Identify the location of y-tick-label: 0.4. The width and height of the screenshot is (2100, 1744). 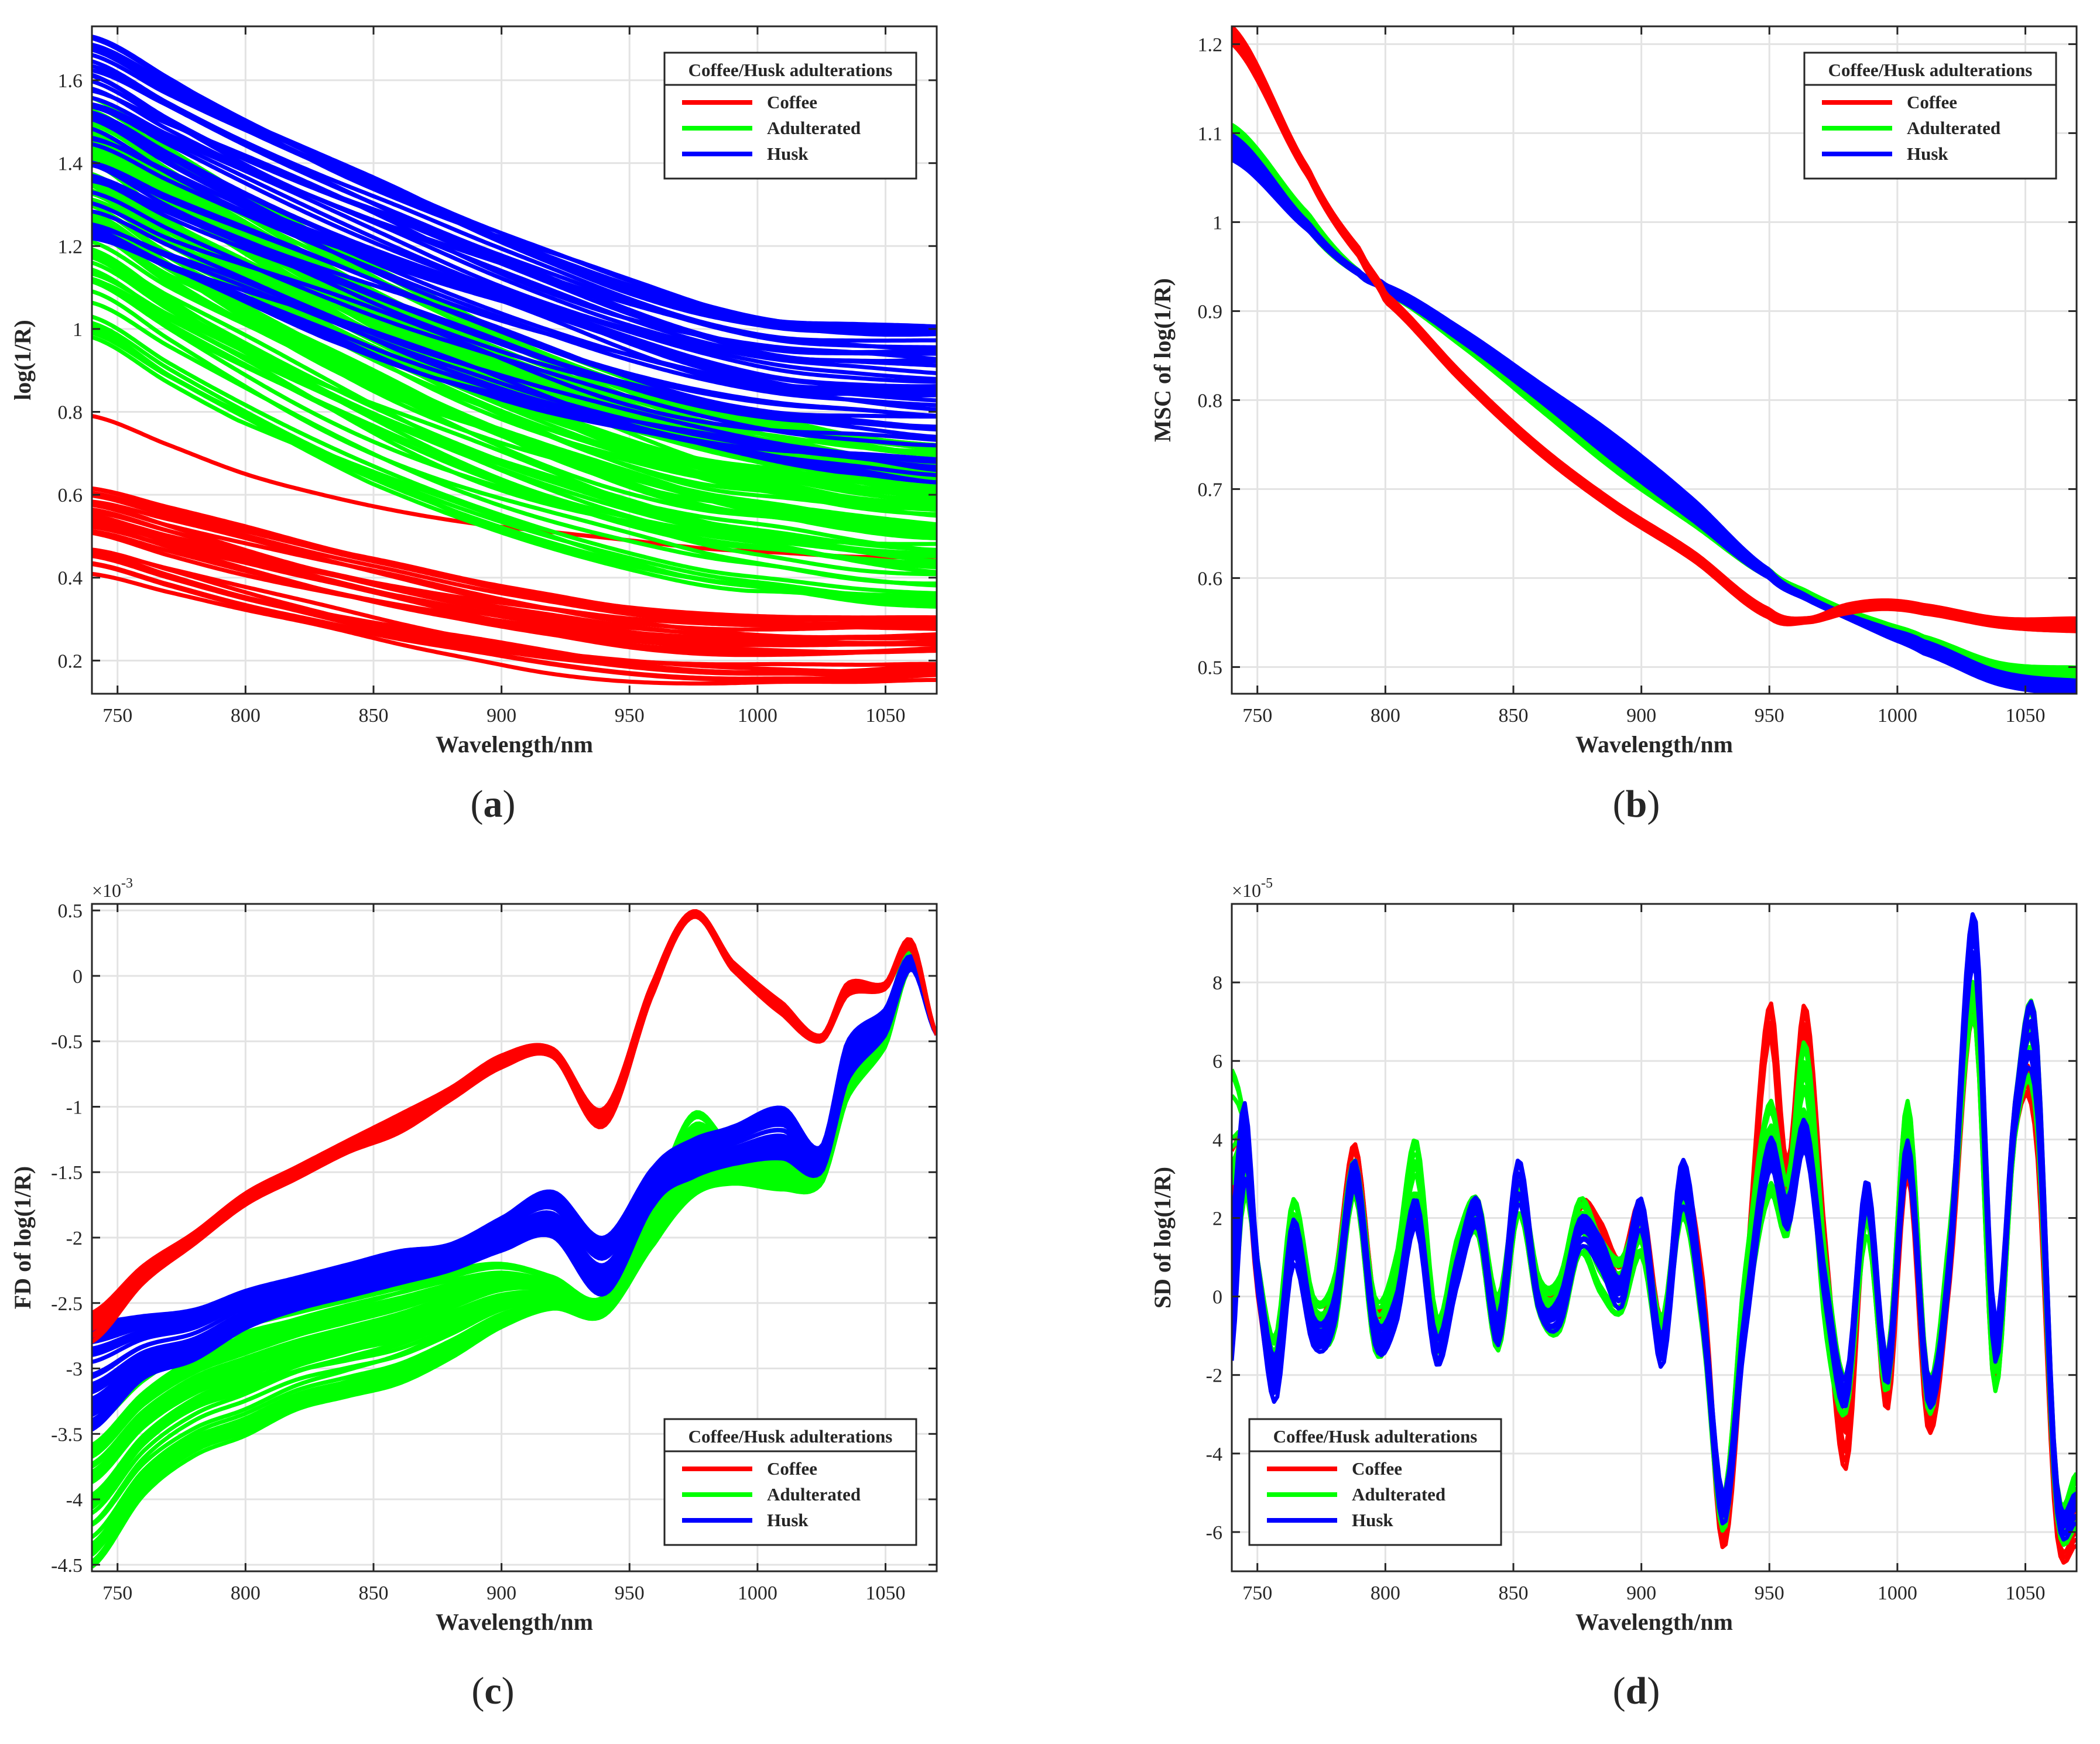
(70, 579).